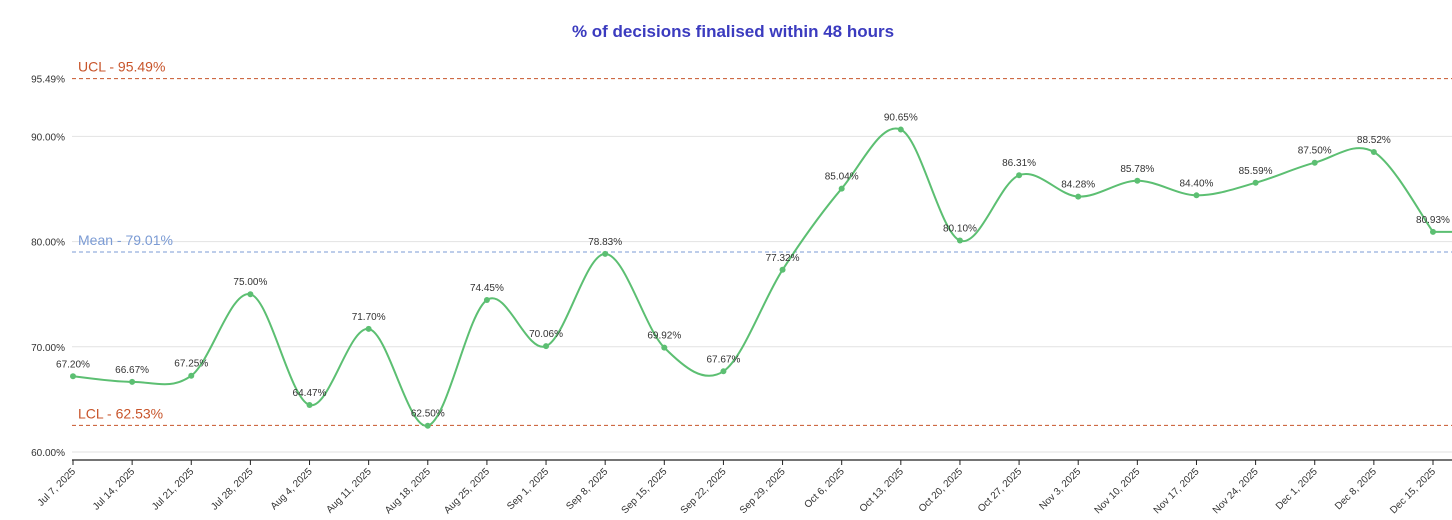 This screenshot has height=520, width=1452. Describe the element at coordinates (824, 488) in the screenshot. I see `x-tick-label: Oct 6, 2025` at that location.